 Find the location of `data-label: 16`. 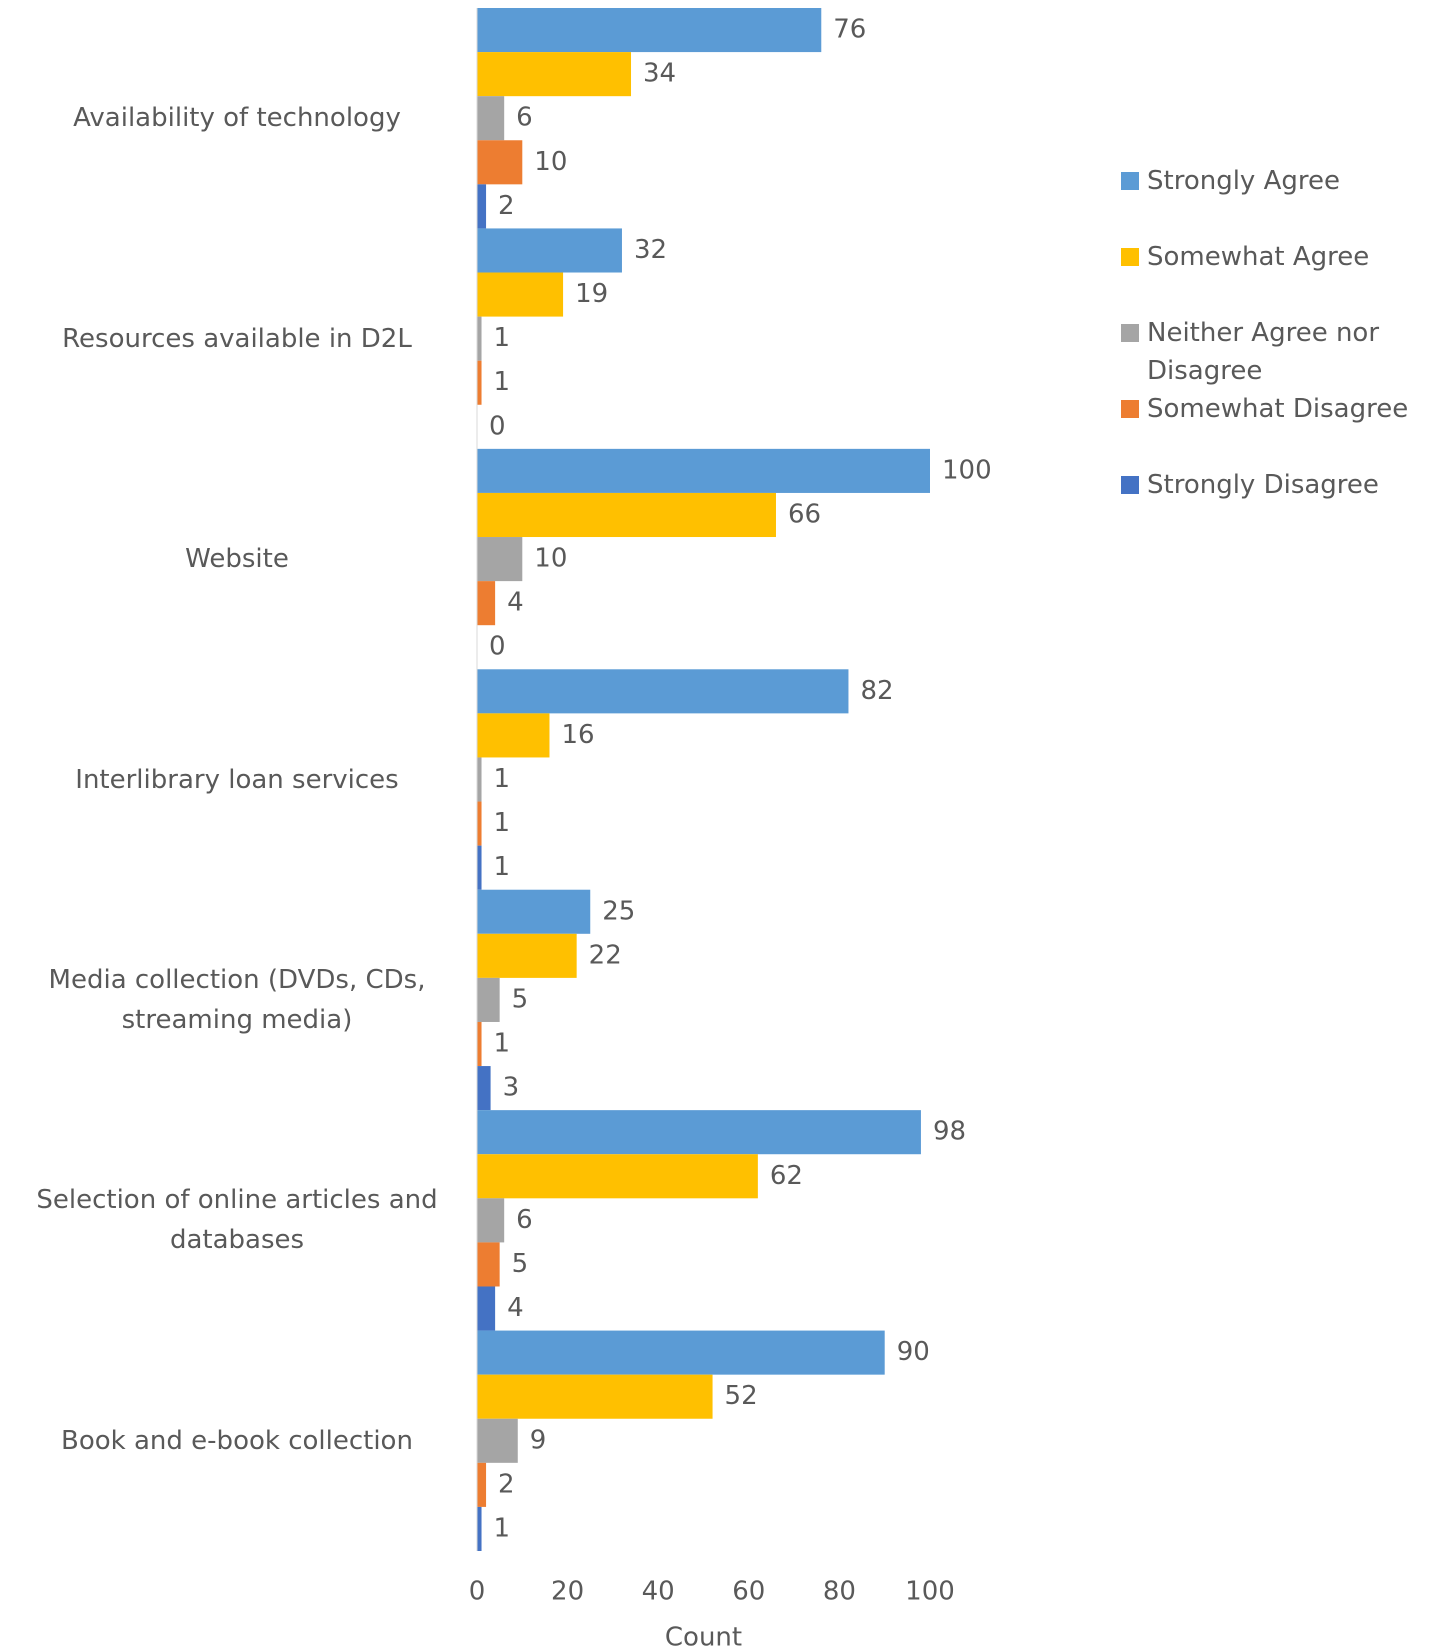

data-label: 16 is located at coordinates (577, 735).